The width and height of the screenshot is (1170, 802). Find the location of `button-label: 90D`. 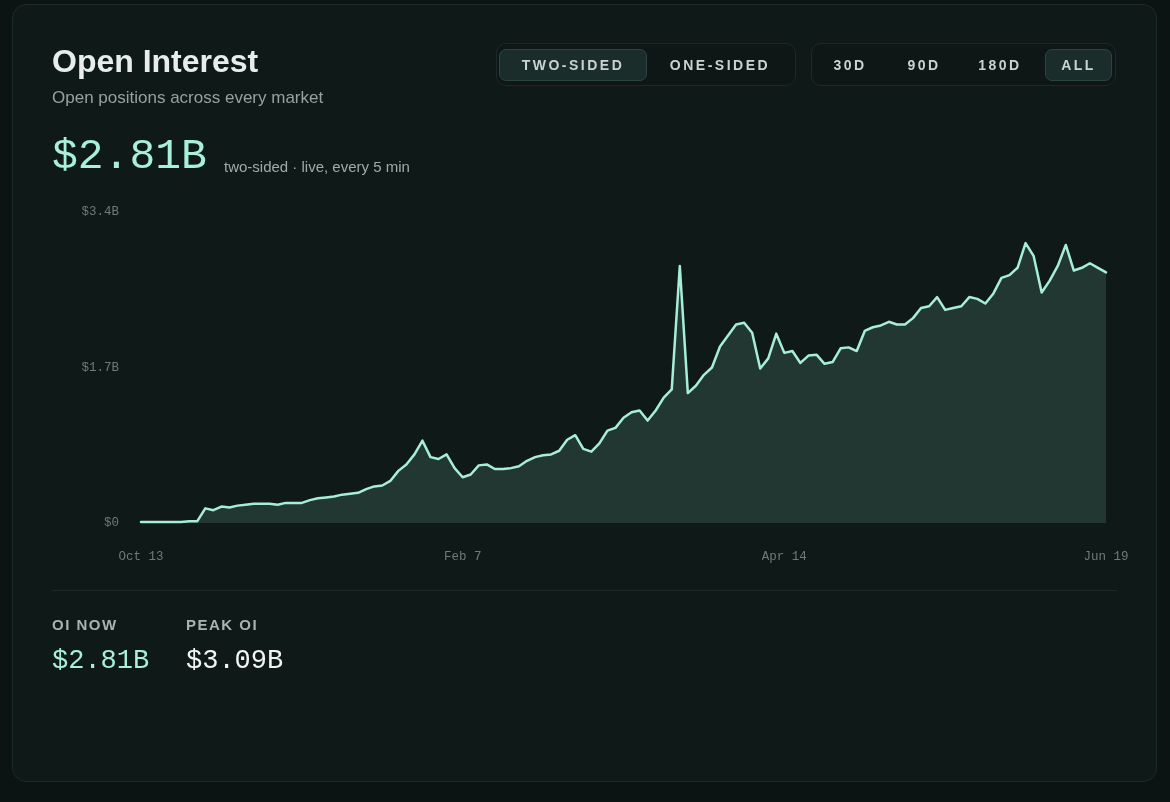

button-label: 90D is located at coordinates (924, 65).